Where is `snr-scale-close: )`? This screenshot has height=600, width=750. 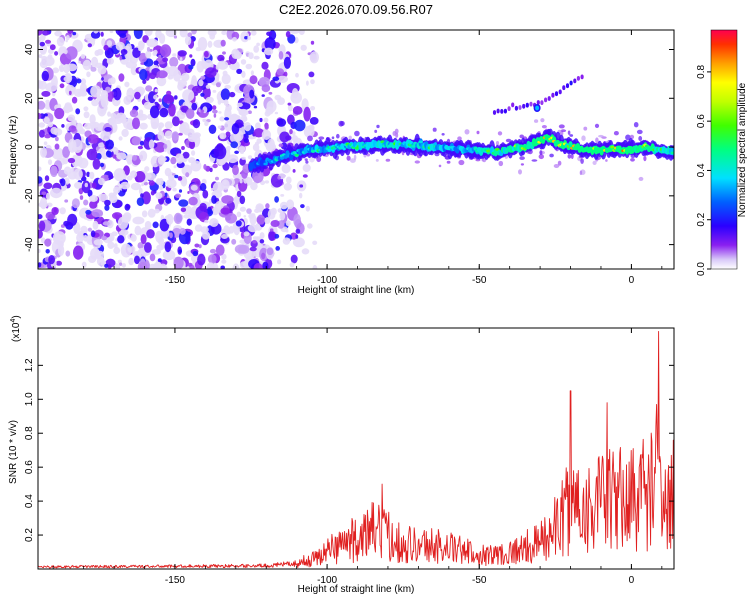 snr-scale-close: ) is located at coordinates (16, 316).